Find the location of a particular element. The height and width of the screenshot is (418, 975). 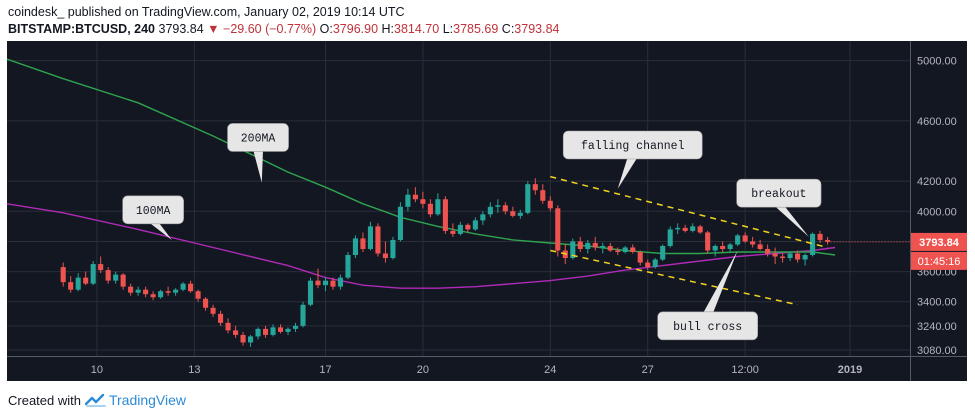

low-label: L: is located at coordinates (448, 29).